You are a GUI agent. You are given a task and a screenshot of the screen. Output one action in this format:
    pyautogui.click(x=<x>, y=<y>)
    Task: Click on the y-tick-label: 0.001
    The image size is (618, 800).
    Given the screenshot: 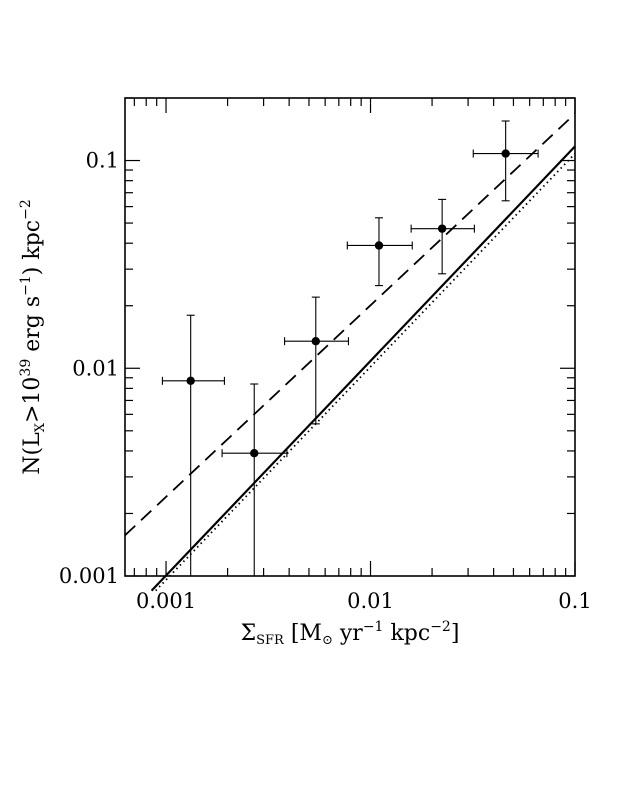 What is the action you would take?
    pyautogui.click(x=89, y=576)
    